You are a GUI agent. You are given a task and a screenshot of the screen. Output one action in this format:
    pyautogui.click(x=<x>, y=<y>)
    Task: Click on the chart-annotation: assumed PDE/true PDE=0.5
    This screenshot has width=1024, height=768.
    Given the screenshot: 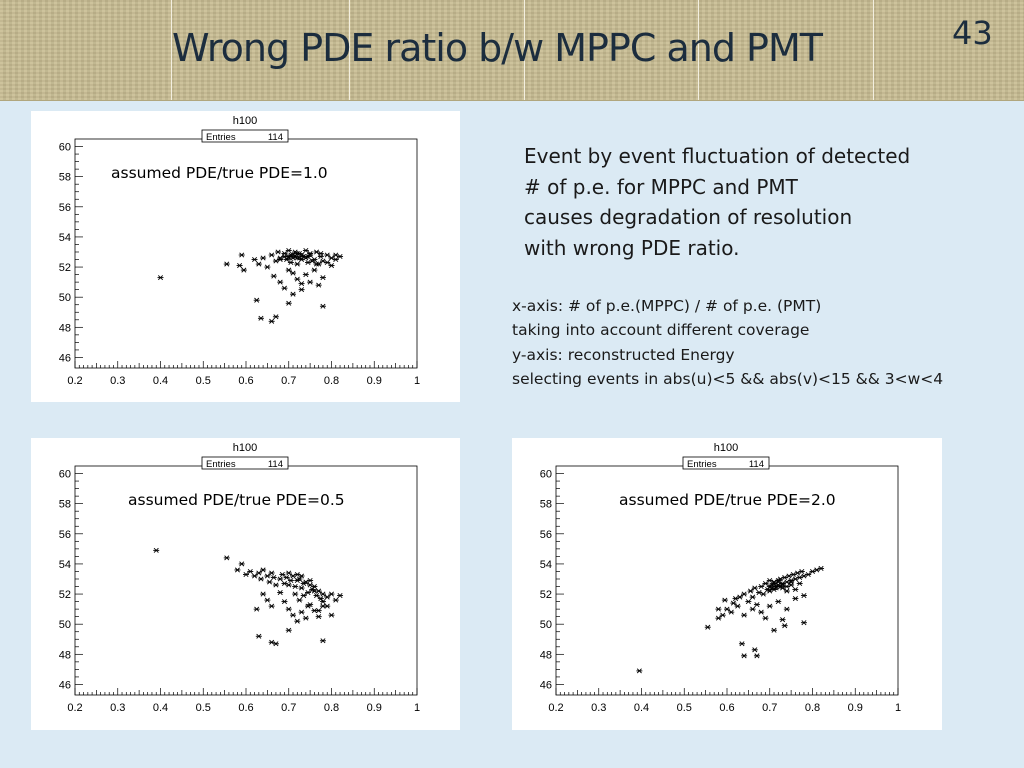 What is the action you would take?
    pyautogui.click(x=236, y=500)
    